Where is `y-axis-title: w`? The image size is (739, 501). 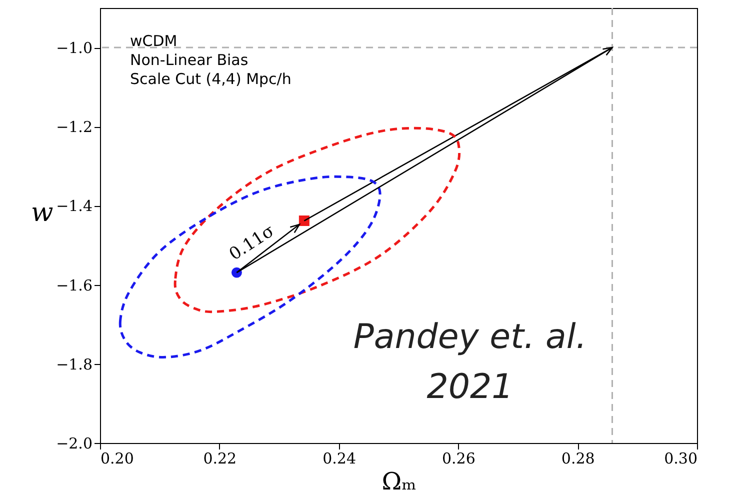
y-axis-title: w is located at coordinates (42, 213).